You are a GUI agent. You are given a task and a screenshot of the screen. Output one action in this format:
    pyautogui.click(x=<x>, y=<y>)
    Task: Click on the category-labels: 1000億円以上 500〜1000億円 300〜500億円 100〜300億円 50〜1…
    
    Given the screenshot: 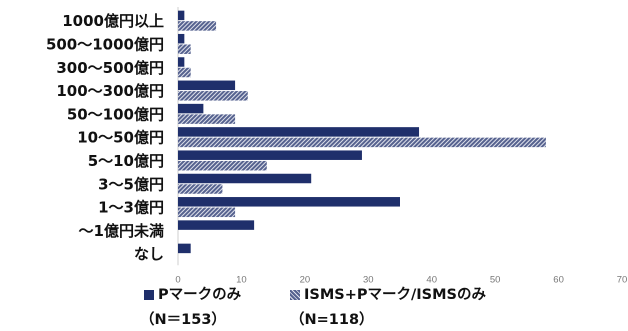 What is the action you would take?
    pyautogui.click(x=105, y=137)
    